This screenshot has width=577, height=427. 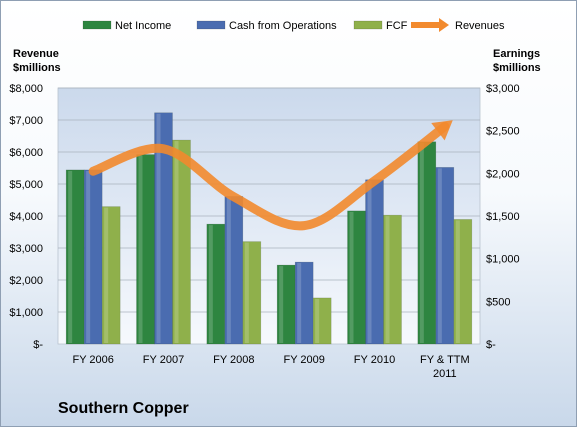 What do you see at coordinates (503, 132) in the screenshot?
I see `right-tick-label: $2,500` at bounding box center [503, 132].